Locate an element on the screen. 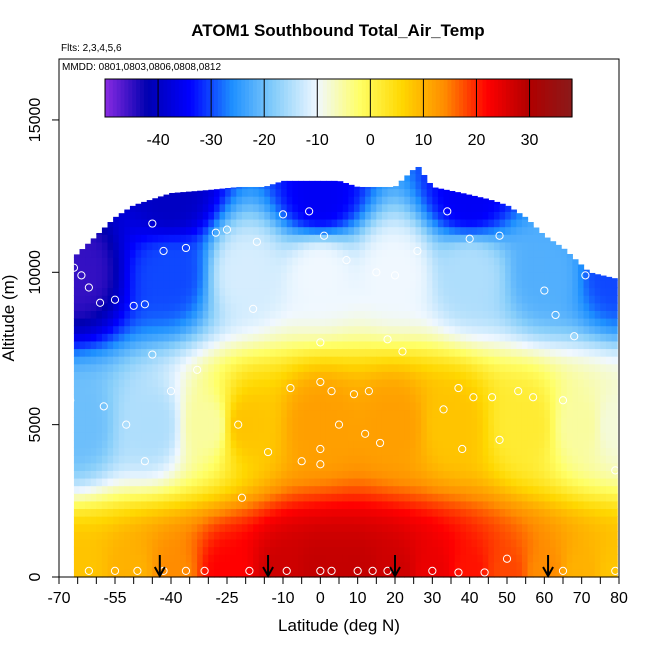 The height and width of the screenshot is (650, 650). observation-point is located at coordinates (152, 354).